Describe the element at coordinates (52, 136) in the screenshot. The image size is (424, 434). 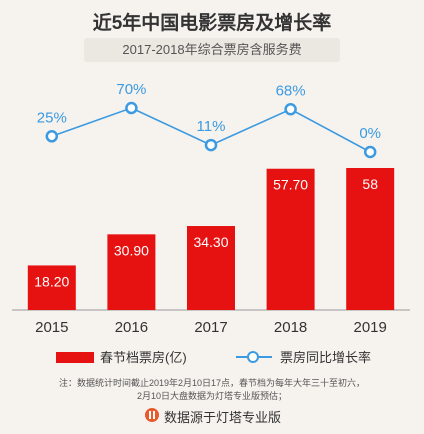
I see `growth-rate-point-2015` at that location.